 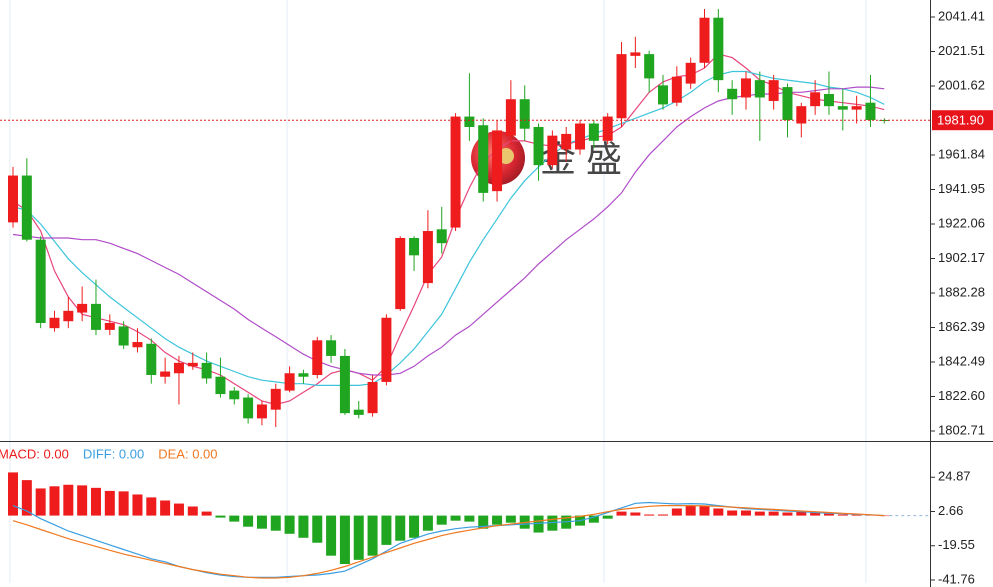 What do you see at coordinates (34, 453) in the screenshot?
I see `legend-entry: MACD: 0.00` at bounding box center [34, 453].